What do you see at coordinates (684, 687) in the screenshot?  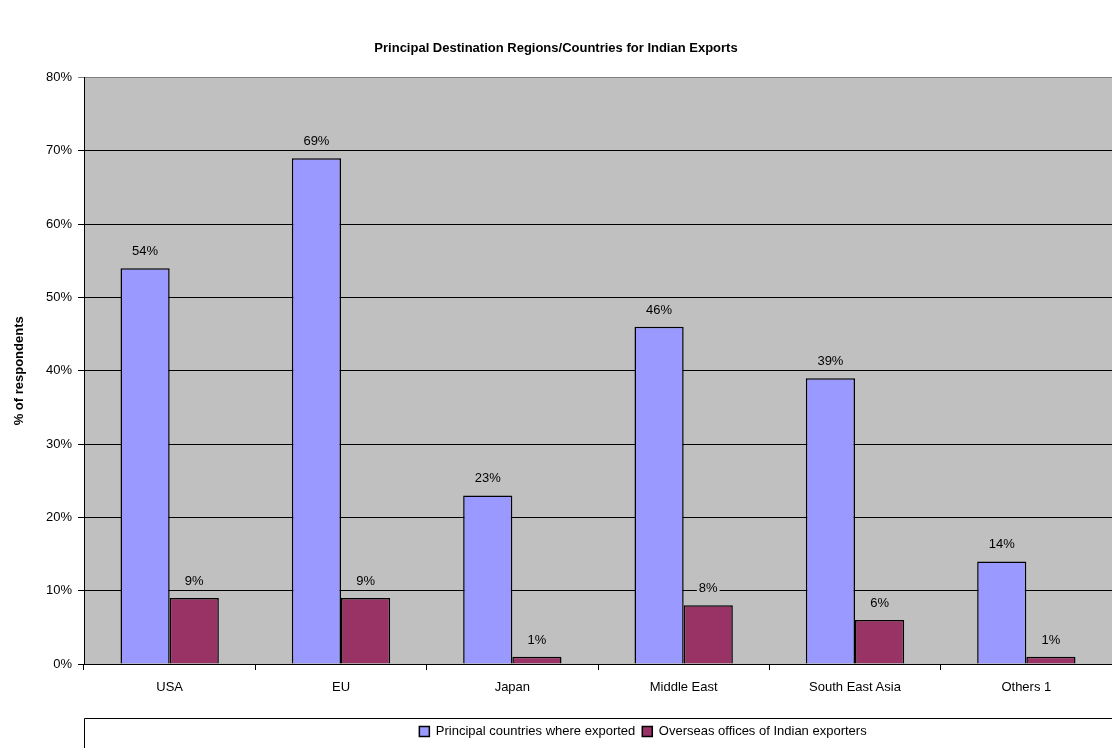 I see `x-tick-label: Middle East` at bounding box center [684, 687].